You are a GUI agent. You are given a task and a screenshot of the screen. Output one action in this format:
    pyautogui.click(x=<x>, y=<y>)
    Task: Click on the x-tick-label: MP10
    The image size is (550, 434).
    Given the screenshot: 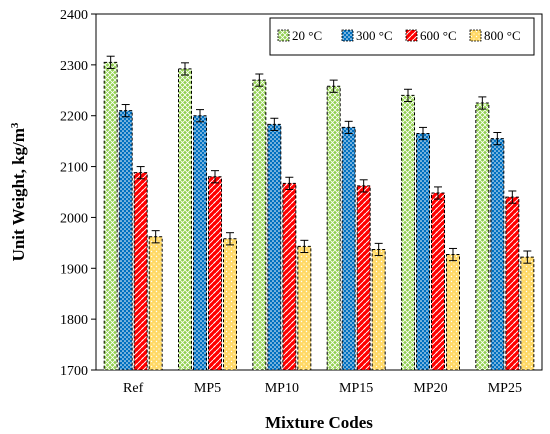 What is the action you would take?
    pyautogui.click(x=282, y=388)
    